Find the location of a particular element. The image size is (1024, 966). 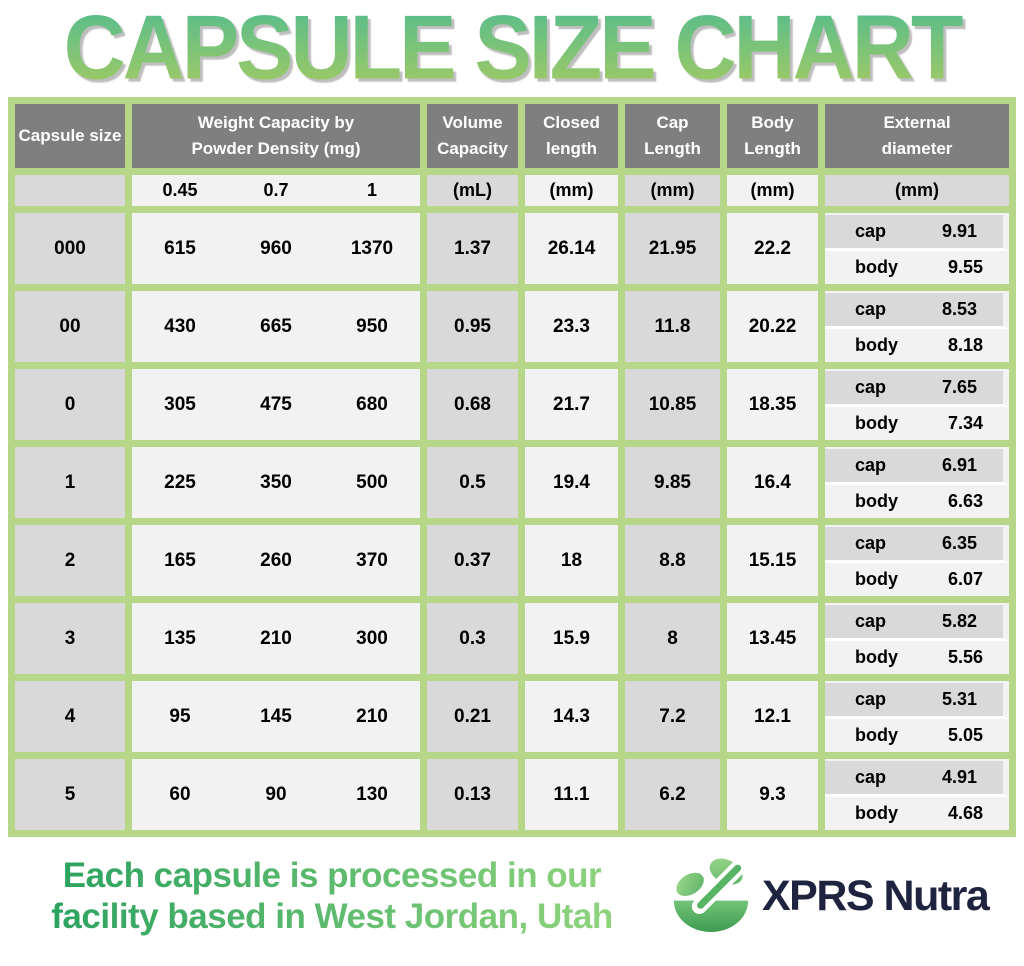

cell-capsule-size: 0 is located at coordinates (70, 404).